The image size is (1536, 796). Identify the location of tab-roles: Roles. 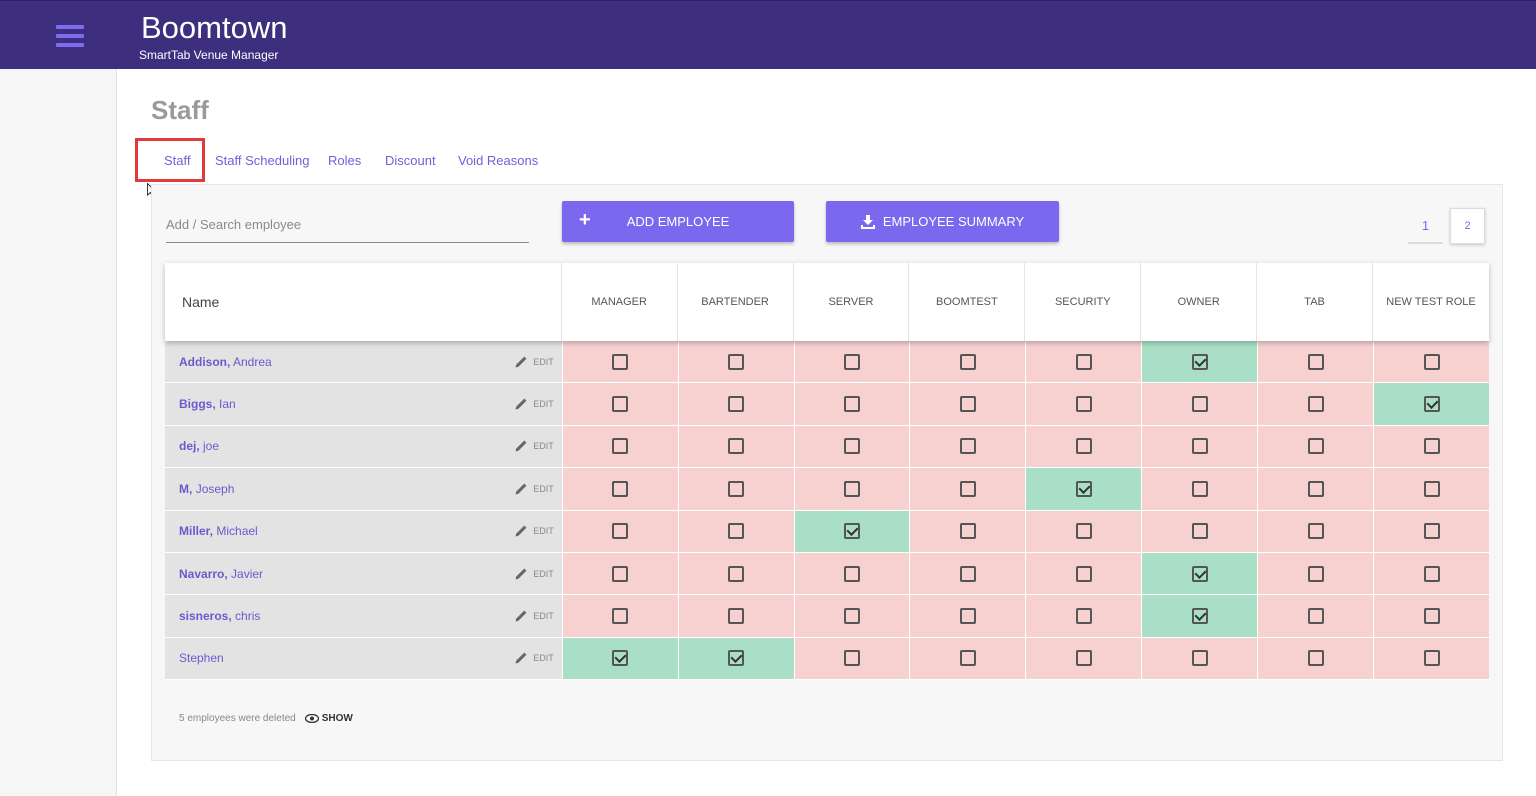
(345, 160).